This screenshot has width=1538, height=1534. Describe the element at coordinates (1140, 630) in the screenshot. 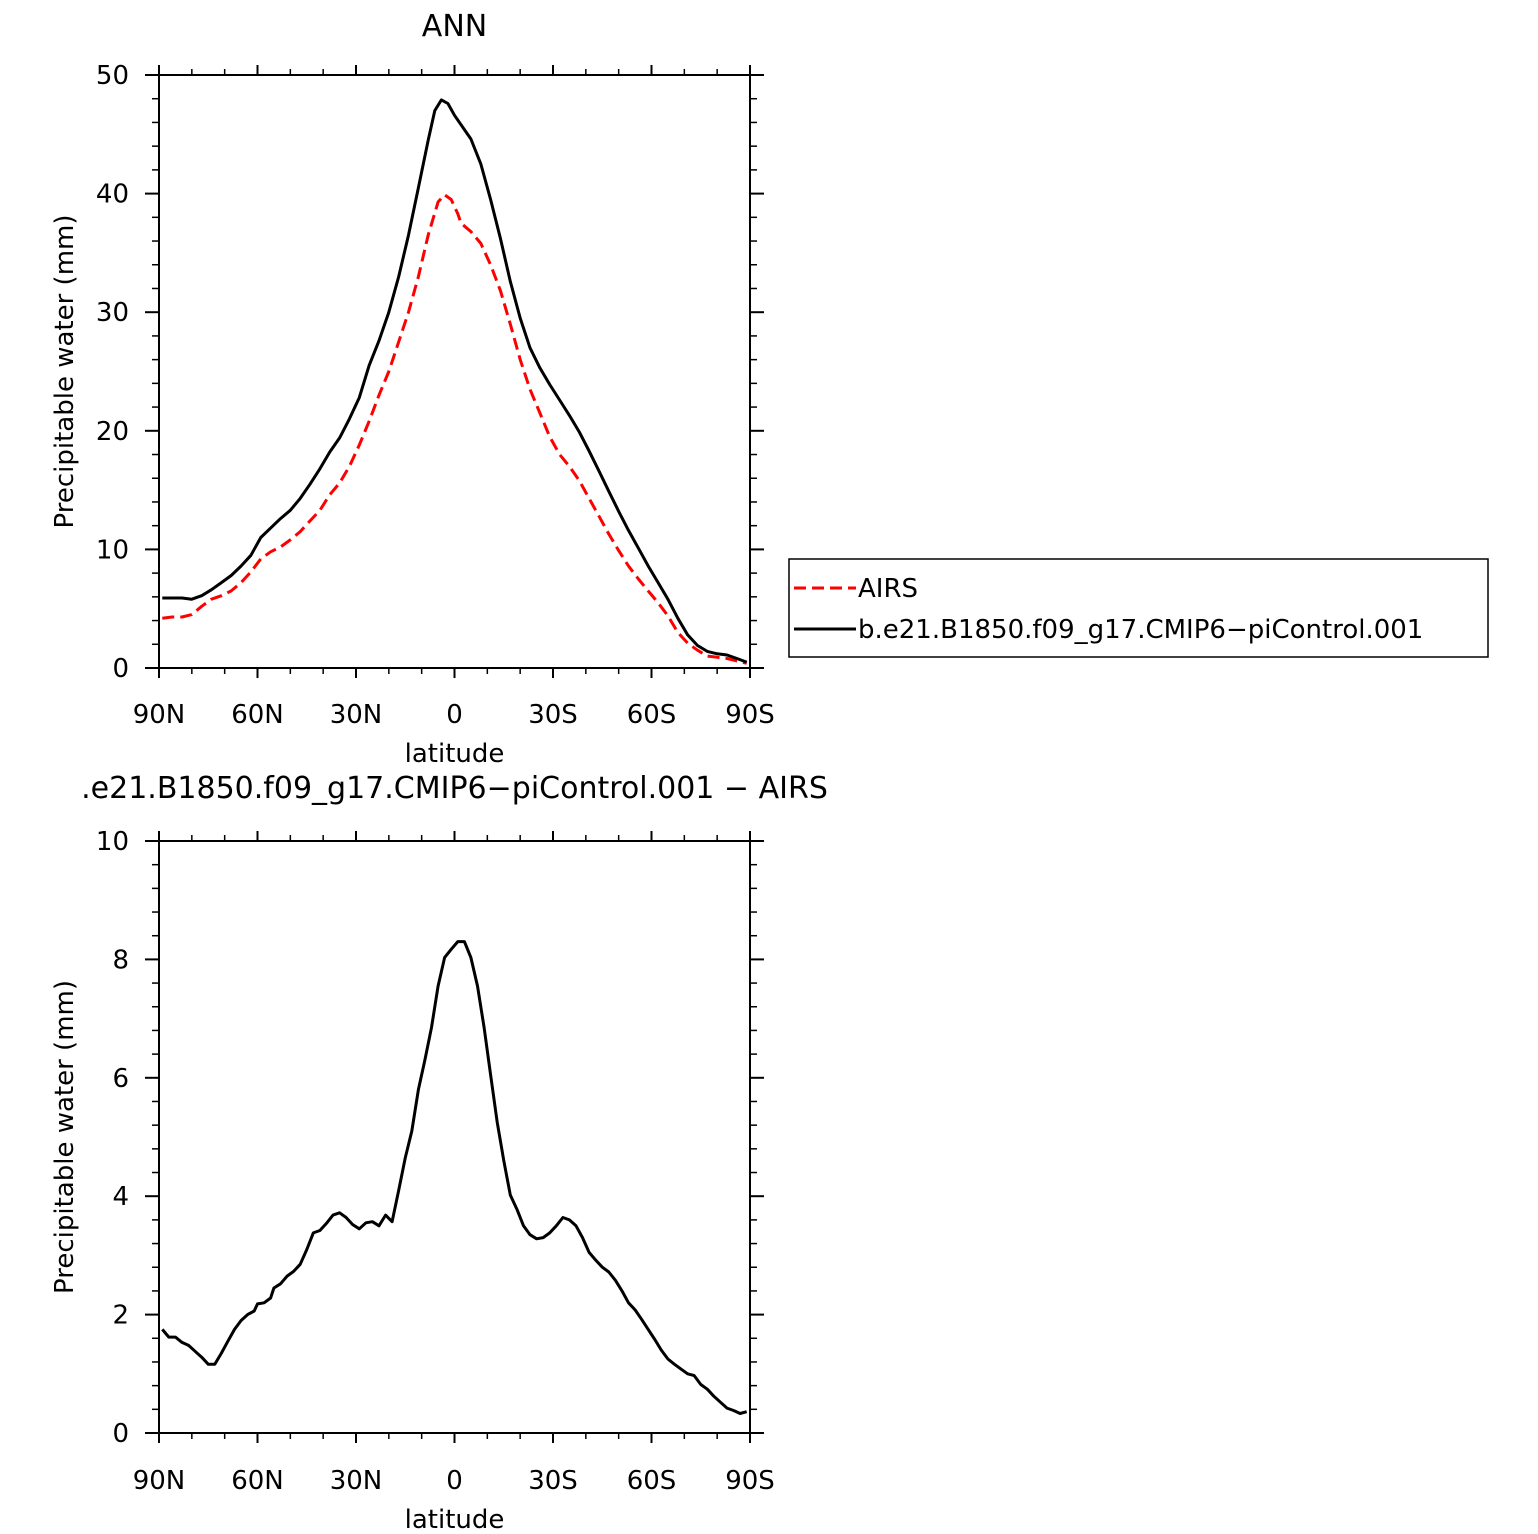

I see `legend-label: b.e21.B1850.f09_g17.CMIP6−piControl.001` at that location.